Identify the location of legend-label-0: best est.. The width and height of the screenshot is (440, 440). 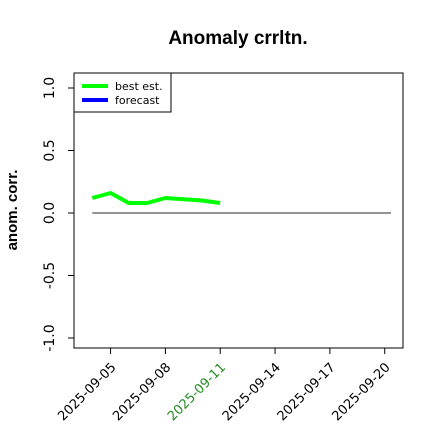
(139, 86).